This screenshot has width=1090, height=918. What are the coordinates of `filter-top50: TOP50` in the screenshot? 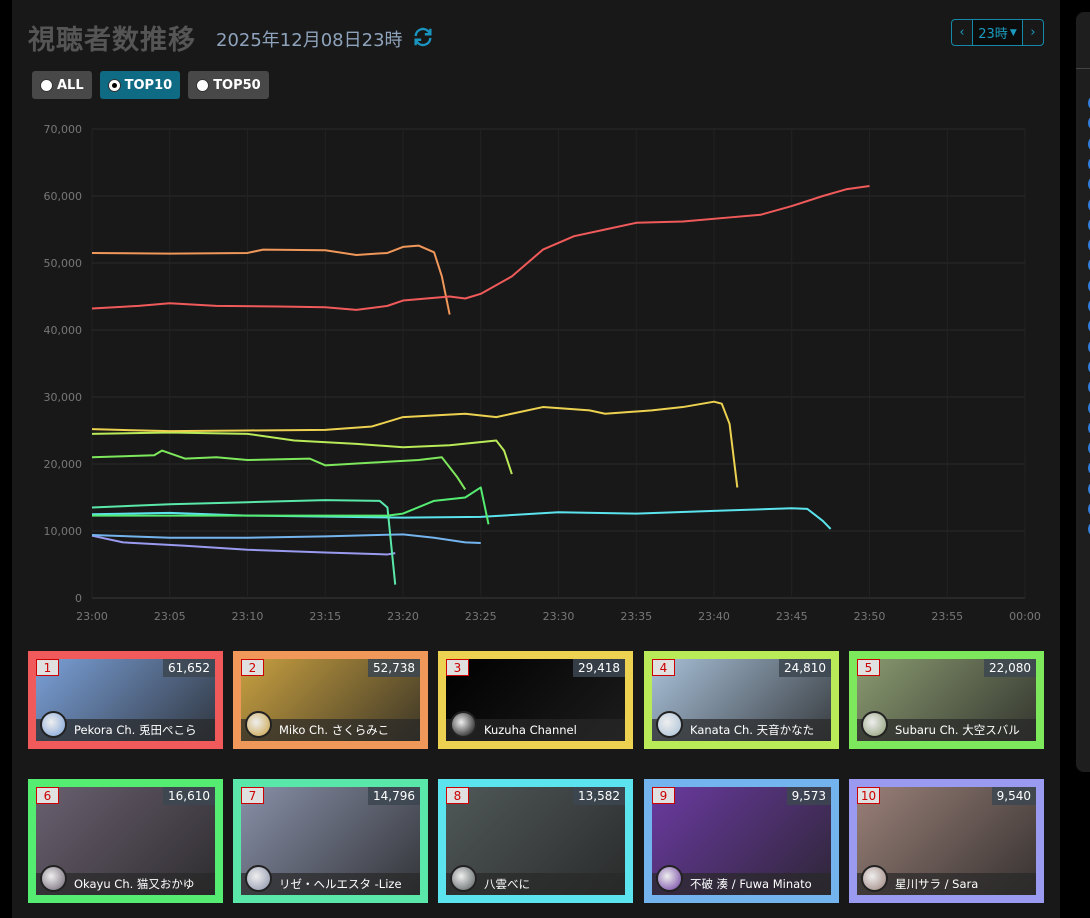 It's located at (228, 85).